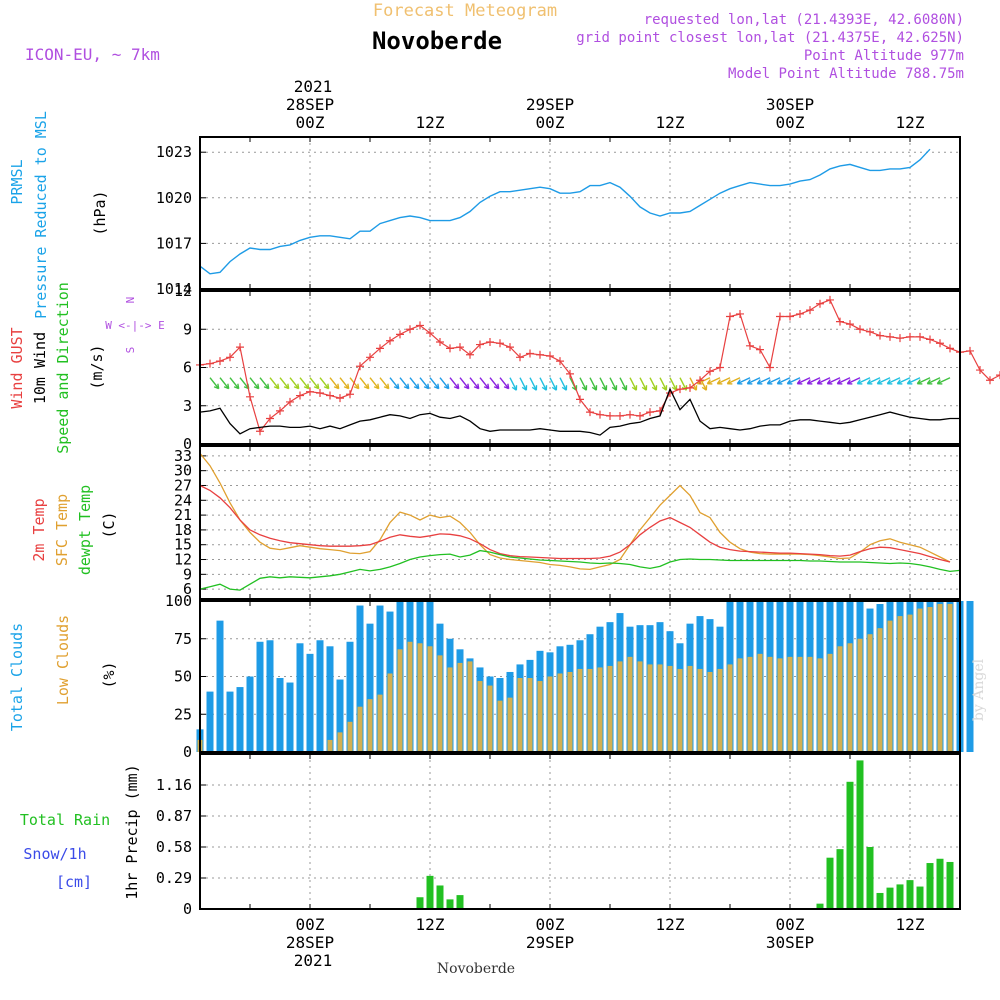 This screenshot has width=1000, height=1000. What do you see at coordinates (605, 113) in the screenshot?
I see `top-time-axis: 00Z 12Z 00Z 12Z 00Z 12Z 28SEP 29SEP 30SEP` at bounding box center [605, 113].